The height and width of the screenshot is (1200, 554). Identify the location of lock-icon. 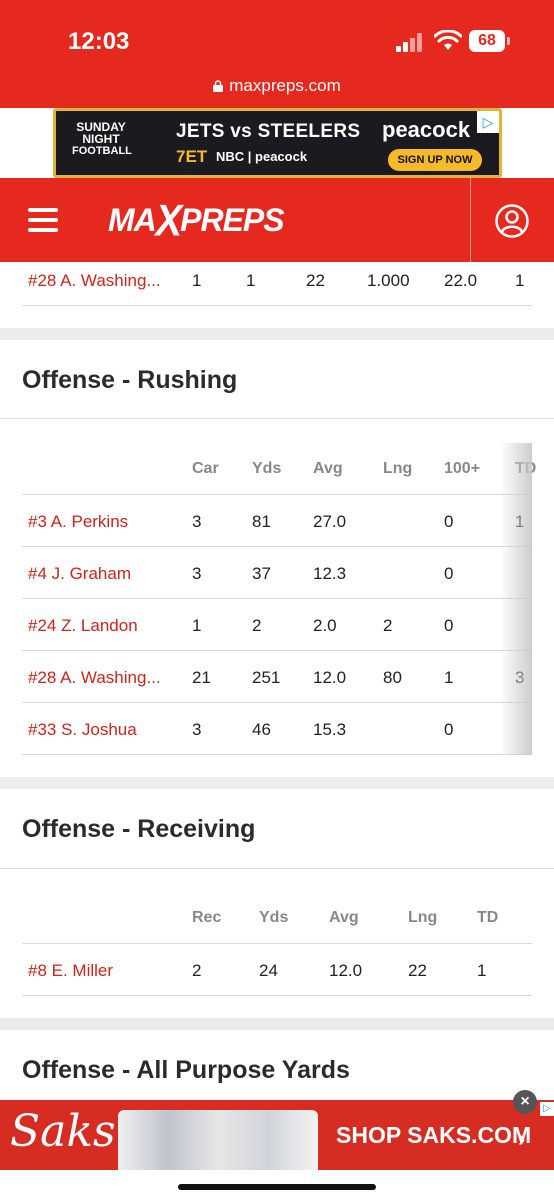
(218, 86).